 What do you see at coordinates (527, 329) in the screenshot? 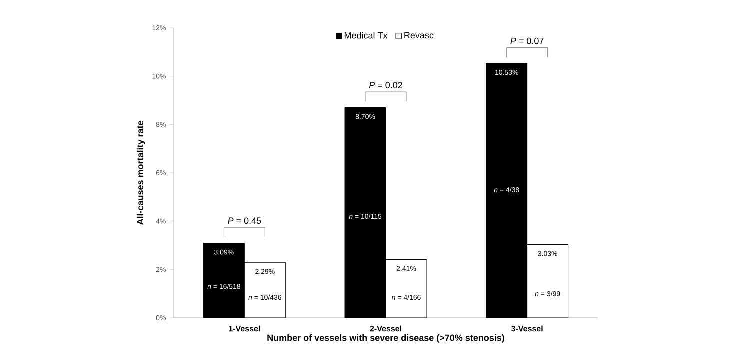
I see `x-tick-label: 3-Vessel` at bounding box center [527, 329].